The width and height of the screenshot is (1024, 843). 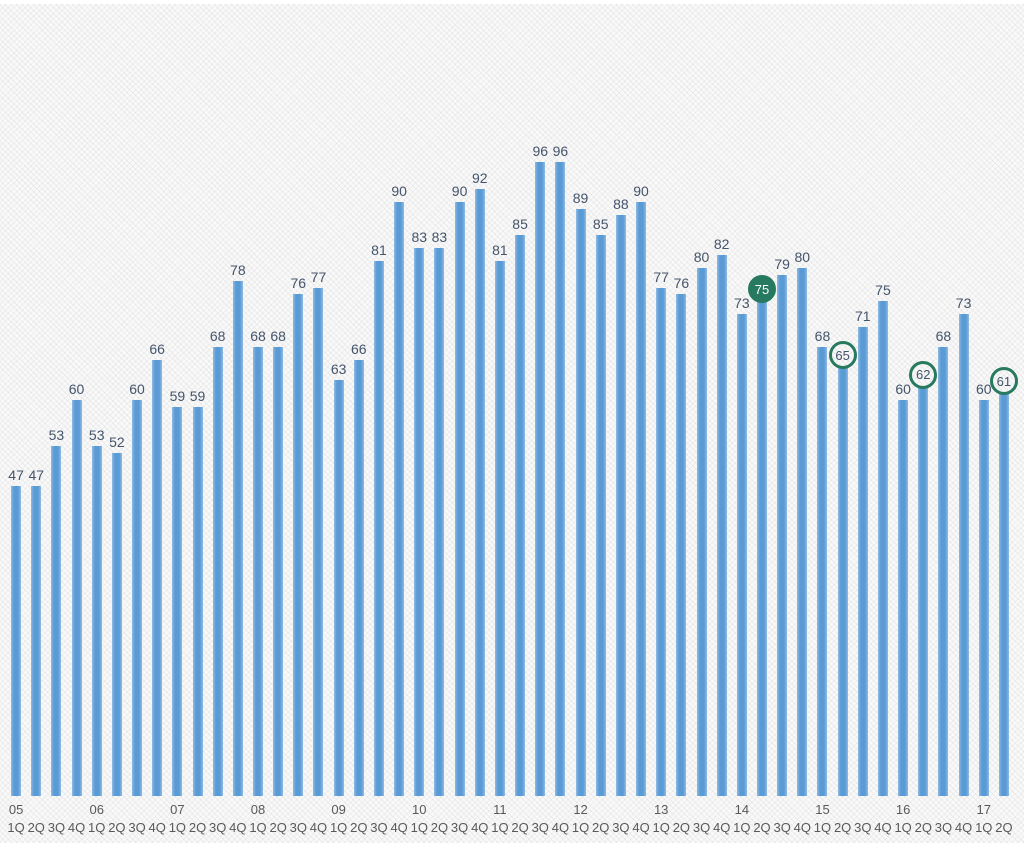 I want to click on axis-year-label-10: 10, so click(x=419, y=809).